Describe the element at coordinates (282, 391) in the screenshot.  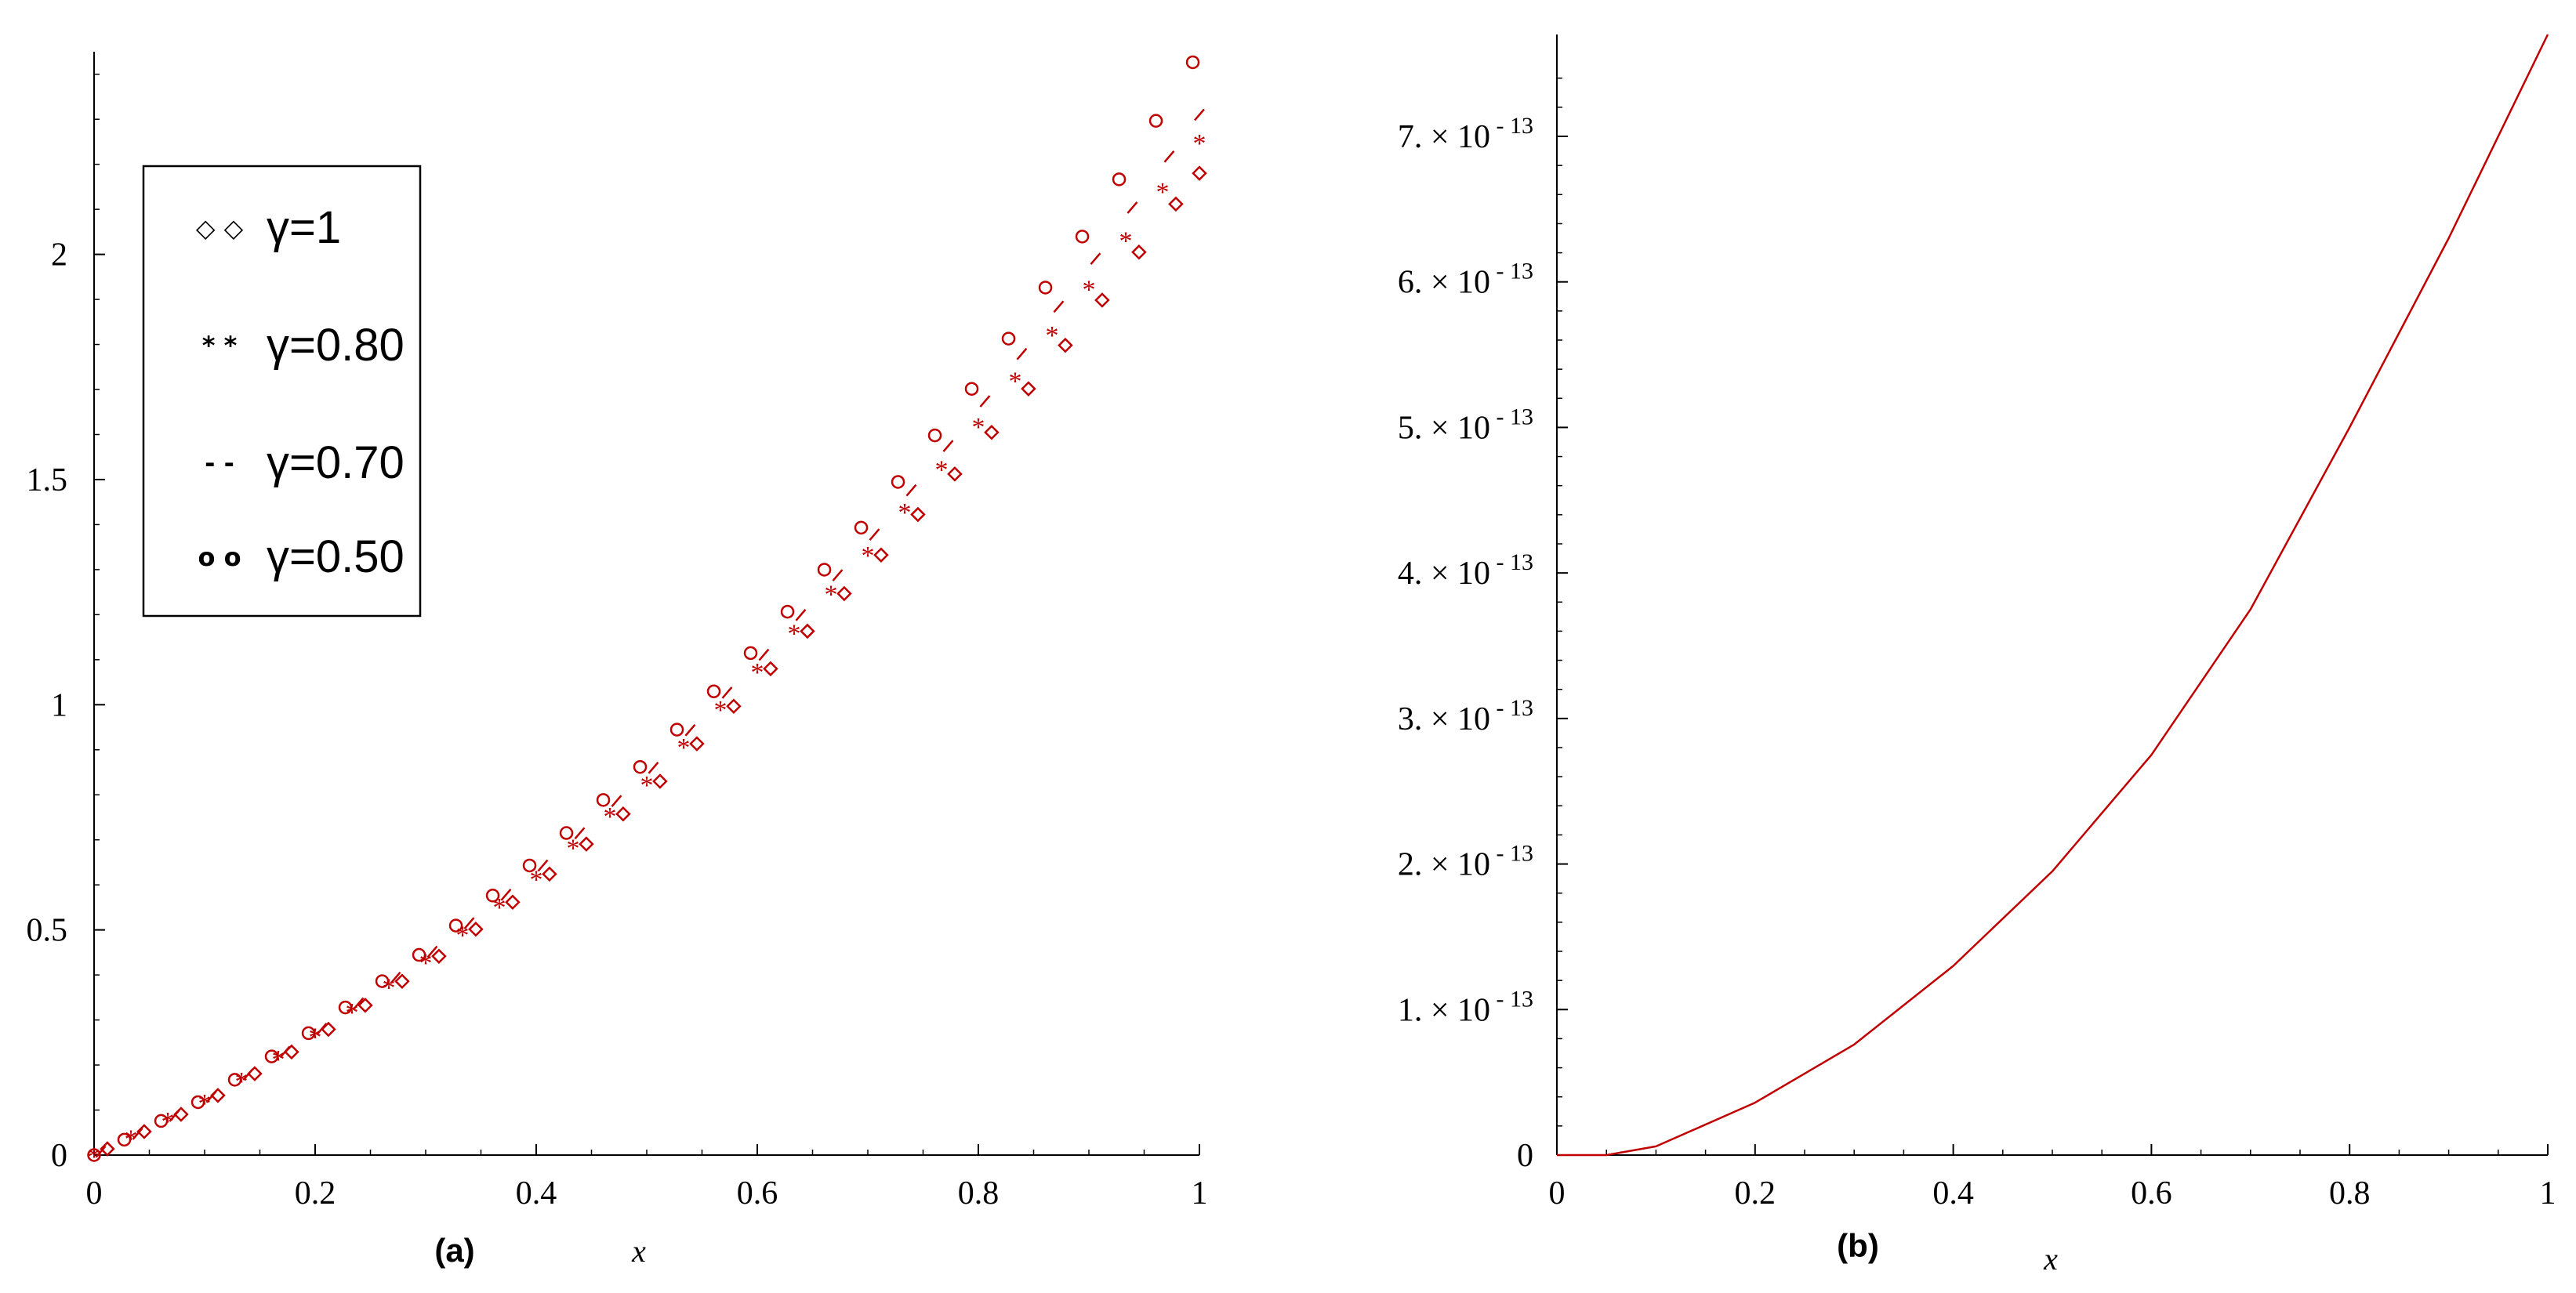
I see `legend: ◇ ◇ γ=1 * * γ=0.80 - - γ=0.70 o o γ=0.50` at that location.